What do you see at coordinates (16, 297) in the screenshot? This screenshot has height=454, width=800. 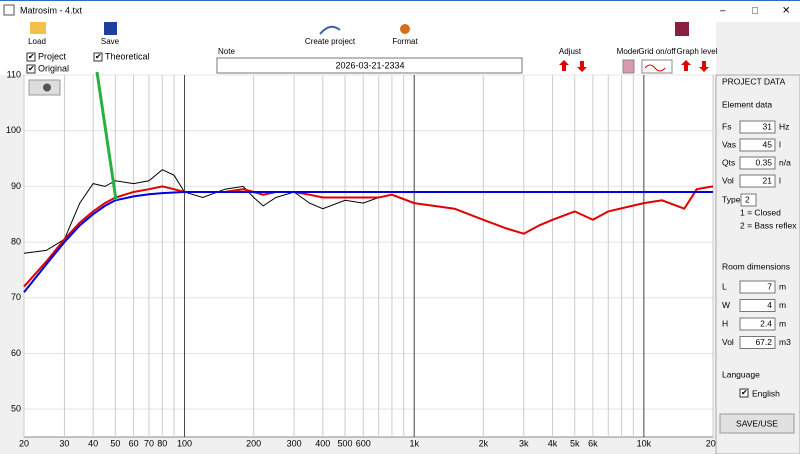 I see `y-tick-label: 70` at bounding box center [16, 297].